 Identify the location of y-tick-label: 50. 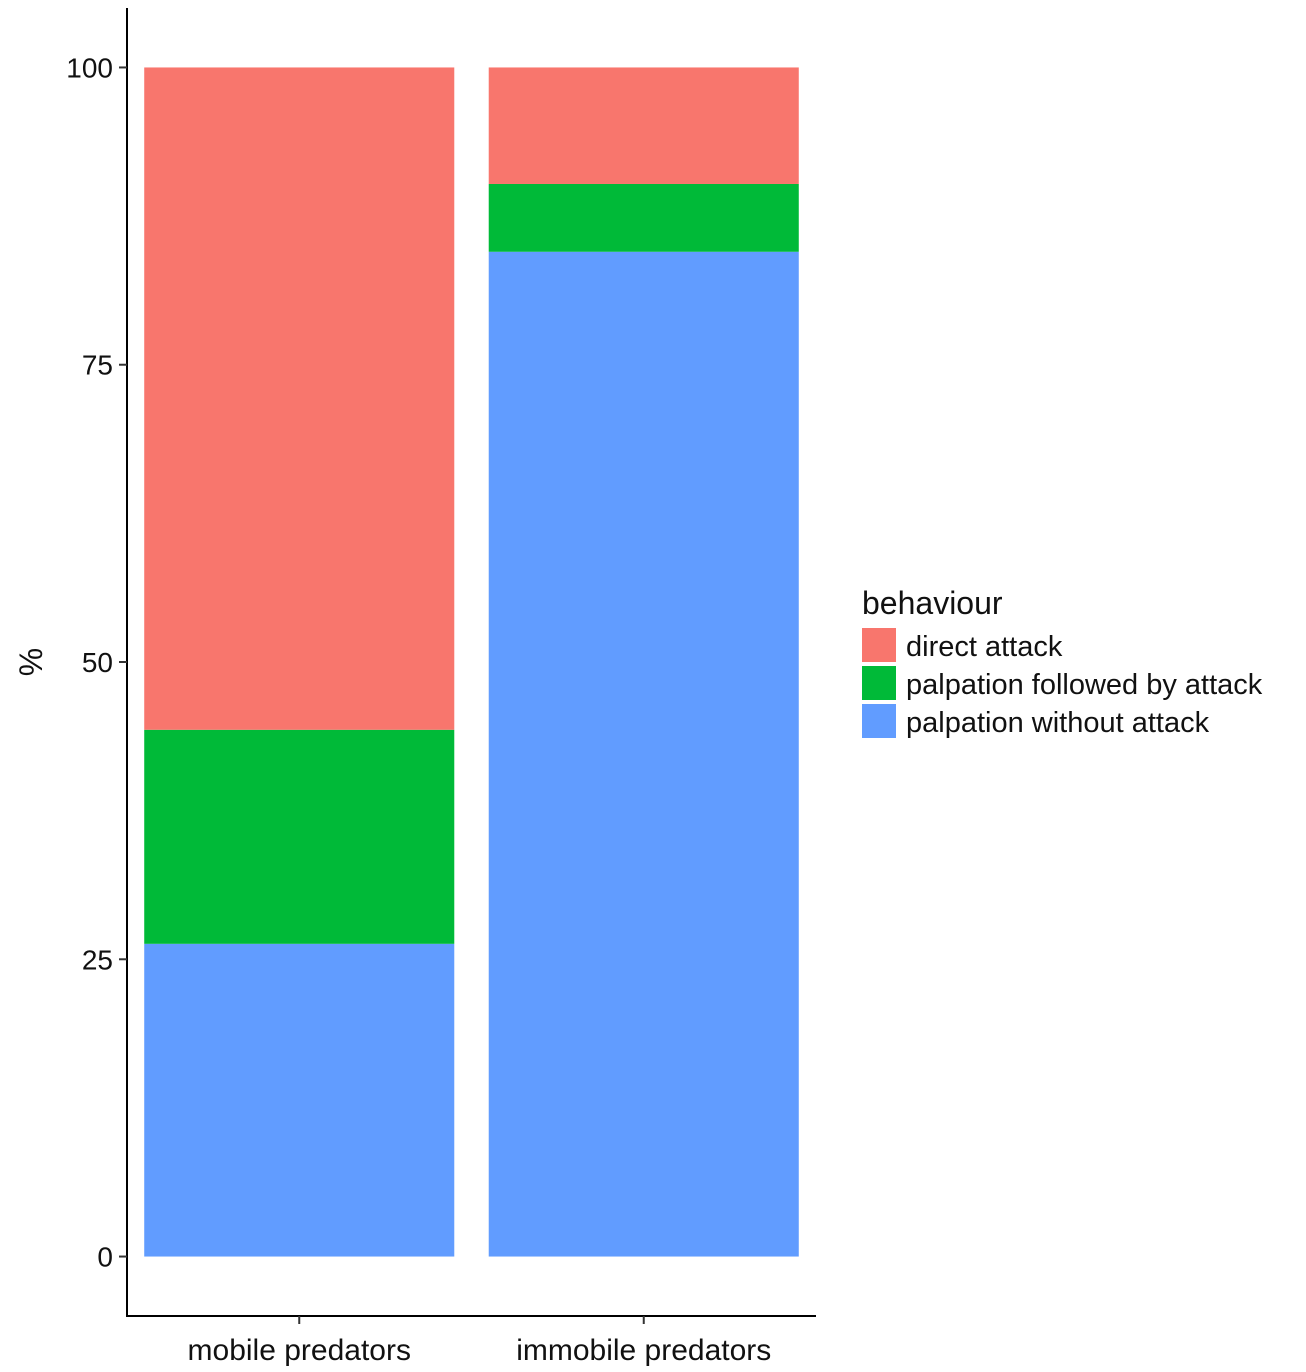
(97, 662).